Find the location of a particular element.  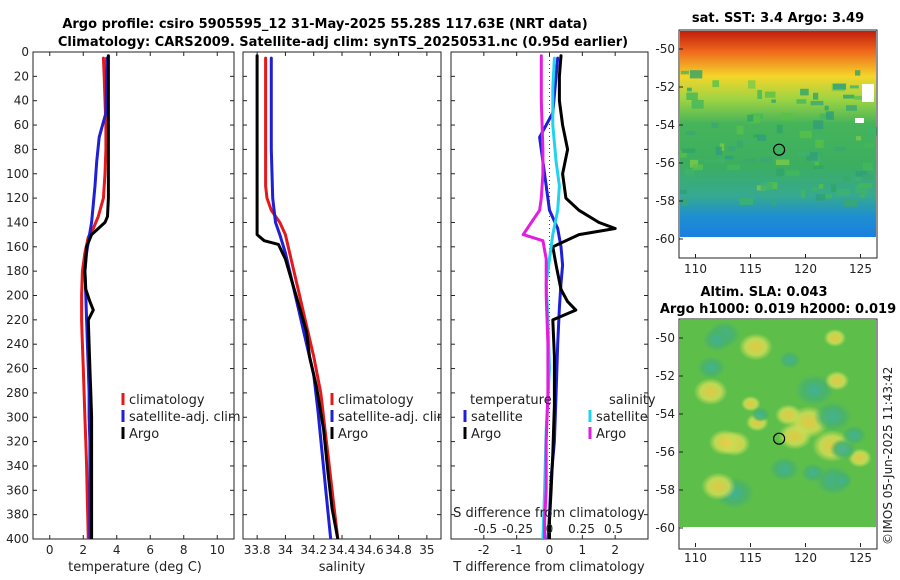

x-tick-label: -1 is located at coordinates (517, 550).